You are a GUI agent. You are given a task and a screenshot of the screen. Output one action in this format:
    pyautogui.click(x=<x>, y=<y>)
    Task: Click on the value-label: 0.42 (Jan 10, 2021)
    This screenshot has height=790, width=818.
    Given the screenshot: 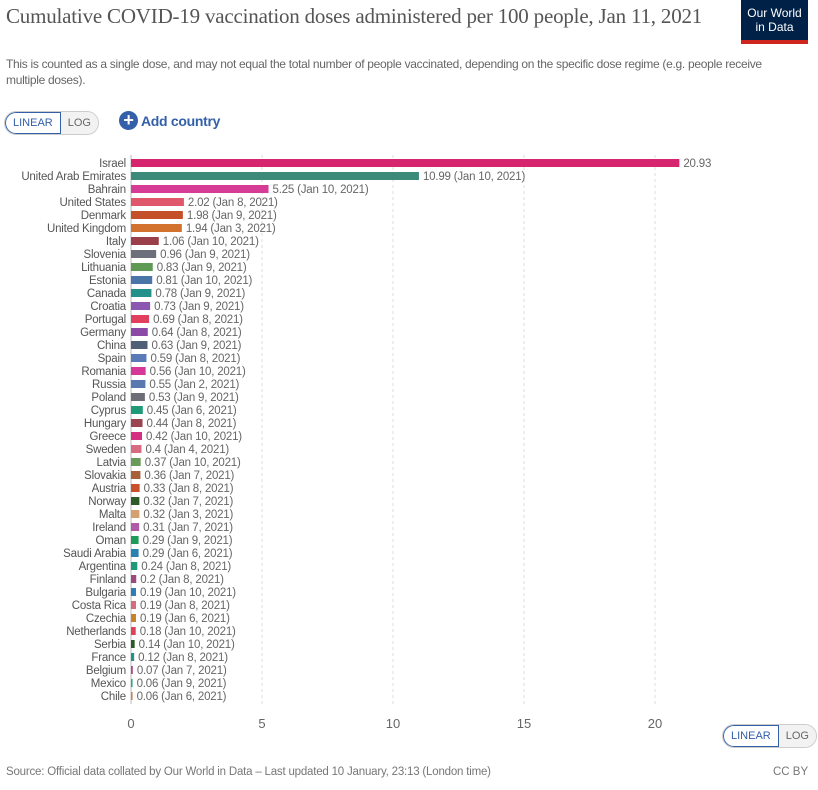 What is the action you would take?
    pyautogui.click(x=194, y=437)
    